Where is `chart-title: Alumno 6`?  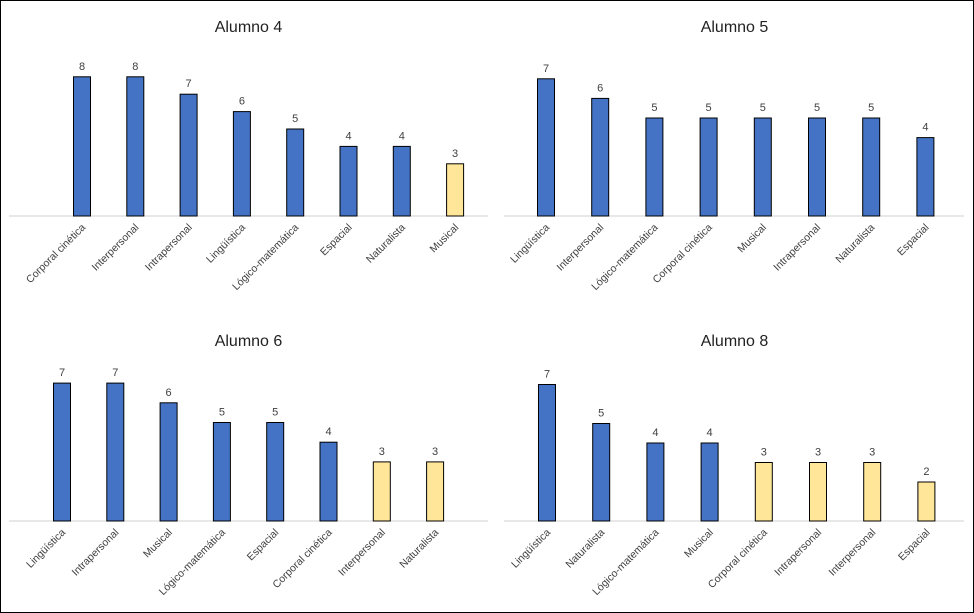 chart-title: Alumno 6 is located at coordinates (248, 341).